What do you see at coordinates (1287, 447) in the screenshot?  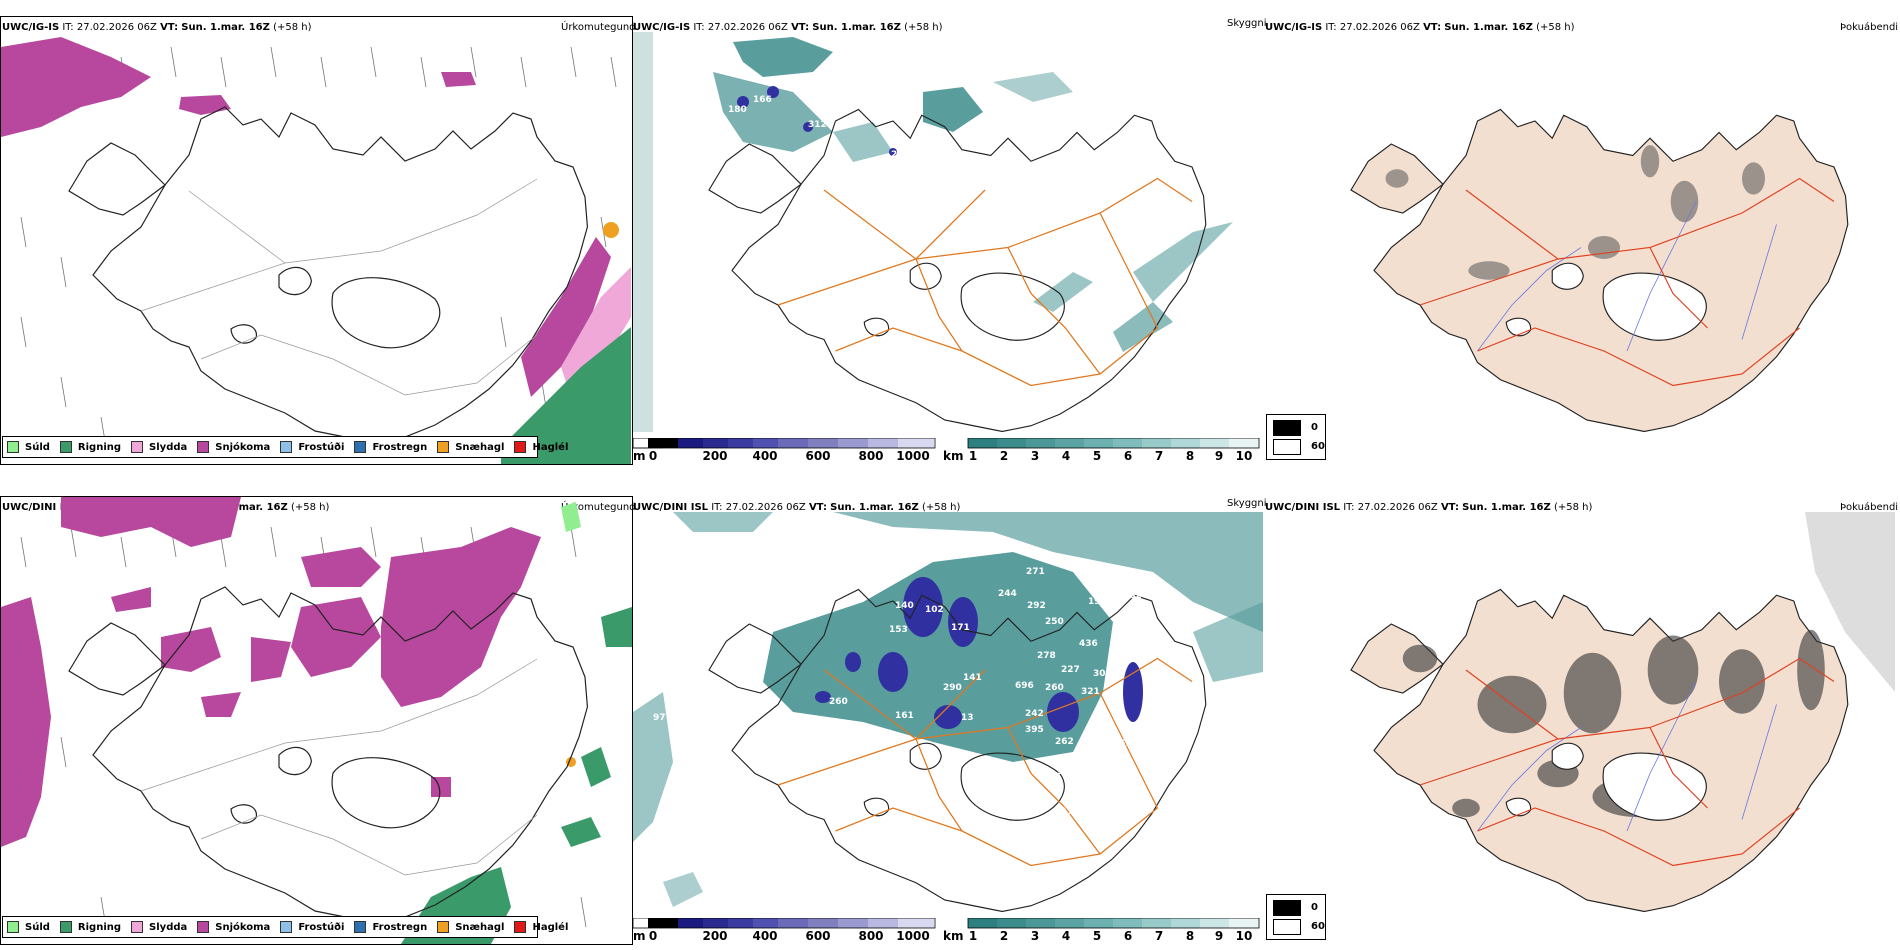 I see `fog-legend-white` at bounding box center [1287, 447].